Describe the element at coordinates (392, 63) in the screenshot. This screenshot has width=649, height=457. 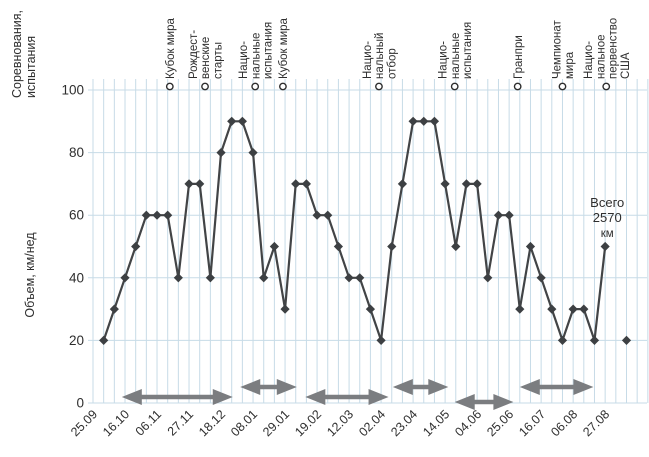
I see `event-label-line: отбор` at that location.